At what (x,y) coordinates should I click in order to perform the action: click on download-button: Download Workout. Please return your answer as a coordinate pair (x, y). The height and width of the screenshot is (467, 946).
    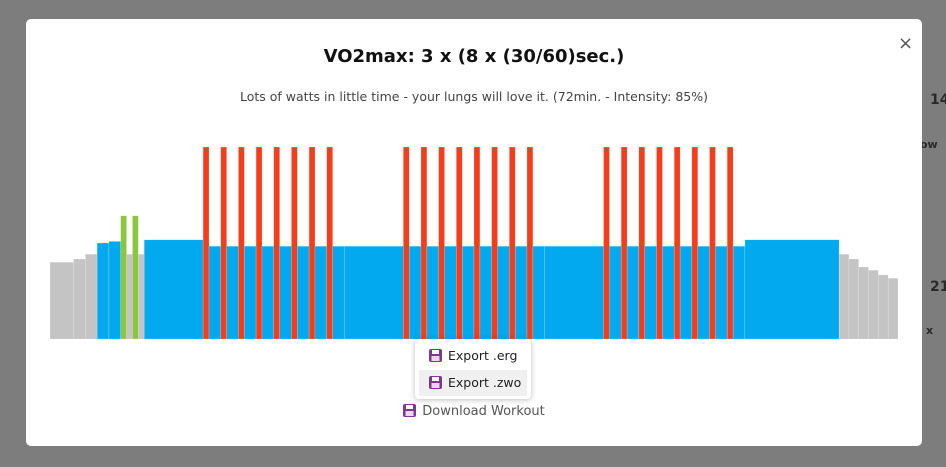
    Looking at the image, I should click on (474, 411).